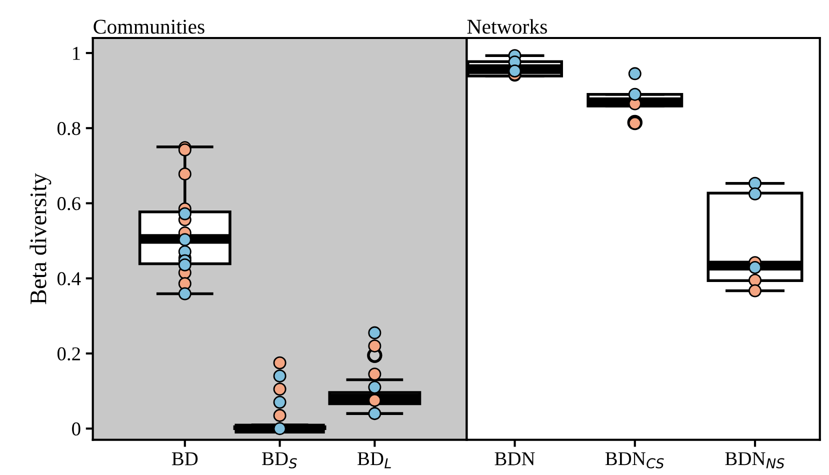 The height and width of the screenshot is (475, 829). Describe the element at coordinates (68, 353) in the screenshot. I see `y-tick-label: 0.2` at that location.